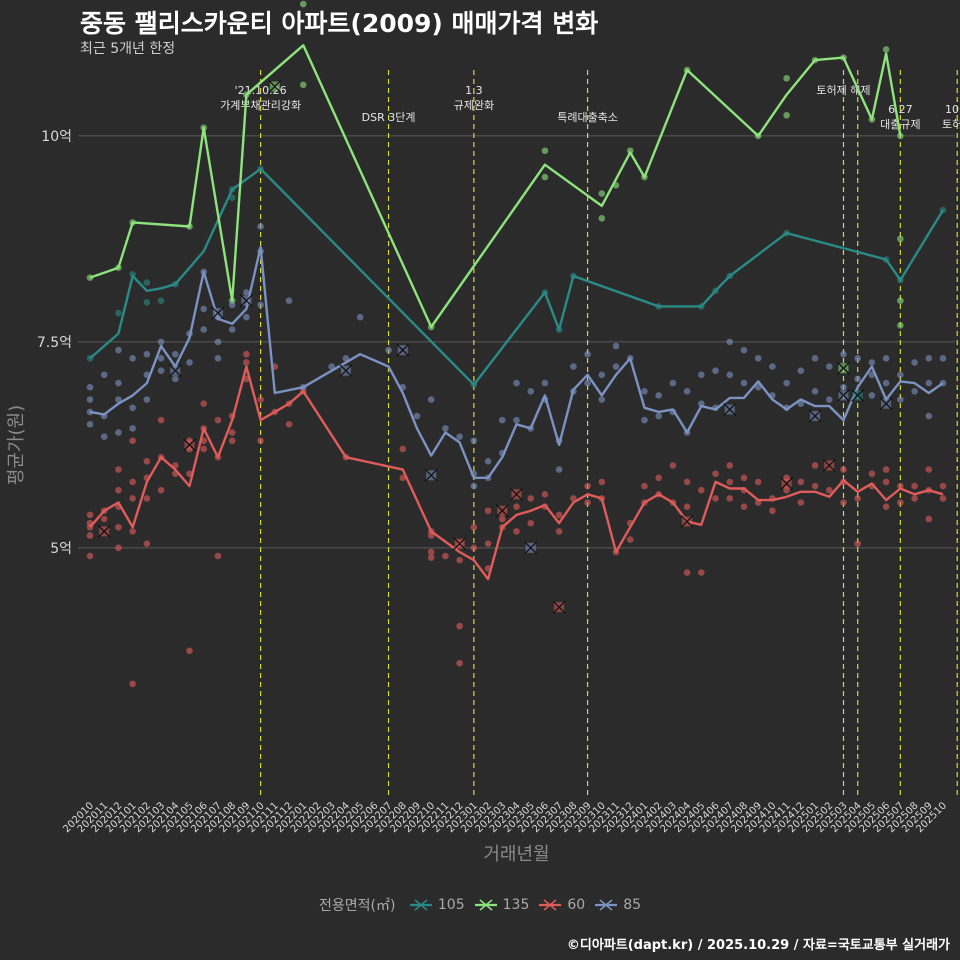 Image resolution: width=960 pixels, height=960 pixels. Describe the element at coordinates (128, 49) in the screenshot. I see `chart-subtitle: 최근 5개년 한정` at that location.